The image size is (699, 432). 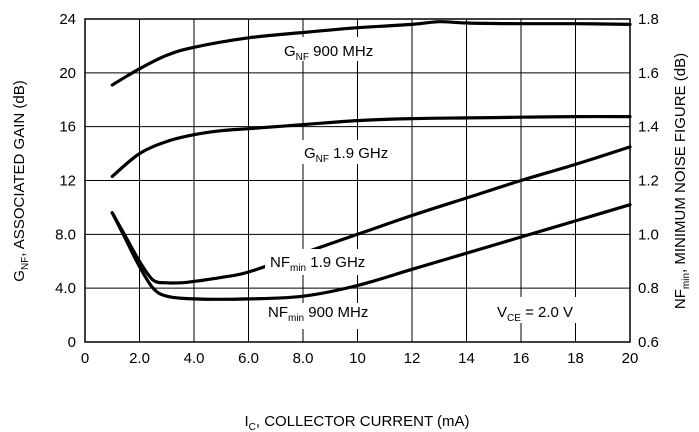 I want to click on curve-gnf-900mhz, so click(x=371, y=53).